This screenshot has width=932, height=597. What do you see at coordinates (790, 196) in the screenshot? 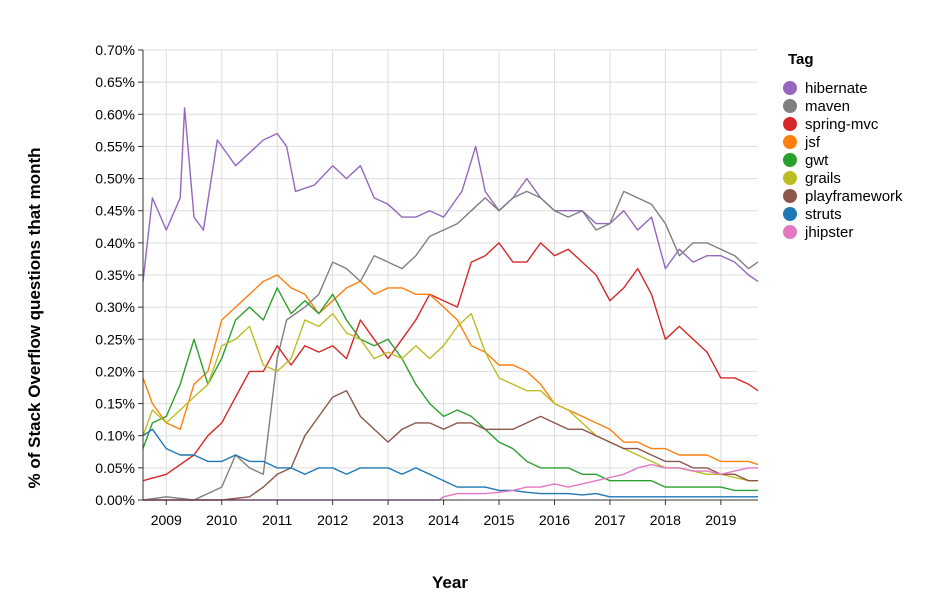
I see `legend-swatch-playframework` at bounding box center [790, 196].